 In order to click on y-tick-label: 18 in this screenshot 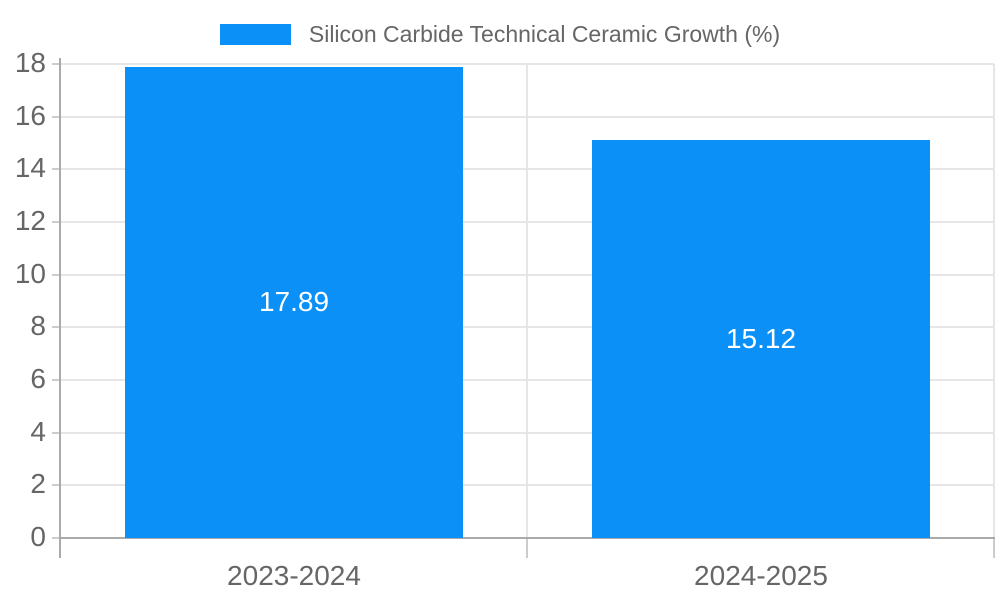, I will do `click(30, 62)`.